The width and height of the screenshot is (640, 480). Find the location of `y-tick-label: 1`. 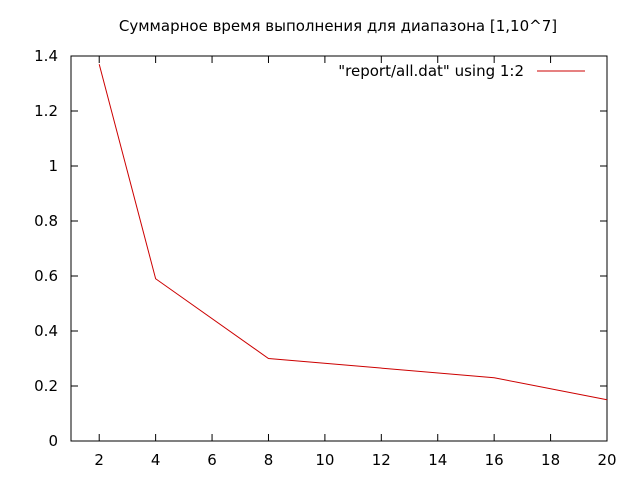

y-tick-label: 1 is located at coordinates (53, 166).